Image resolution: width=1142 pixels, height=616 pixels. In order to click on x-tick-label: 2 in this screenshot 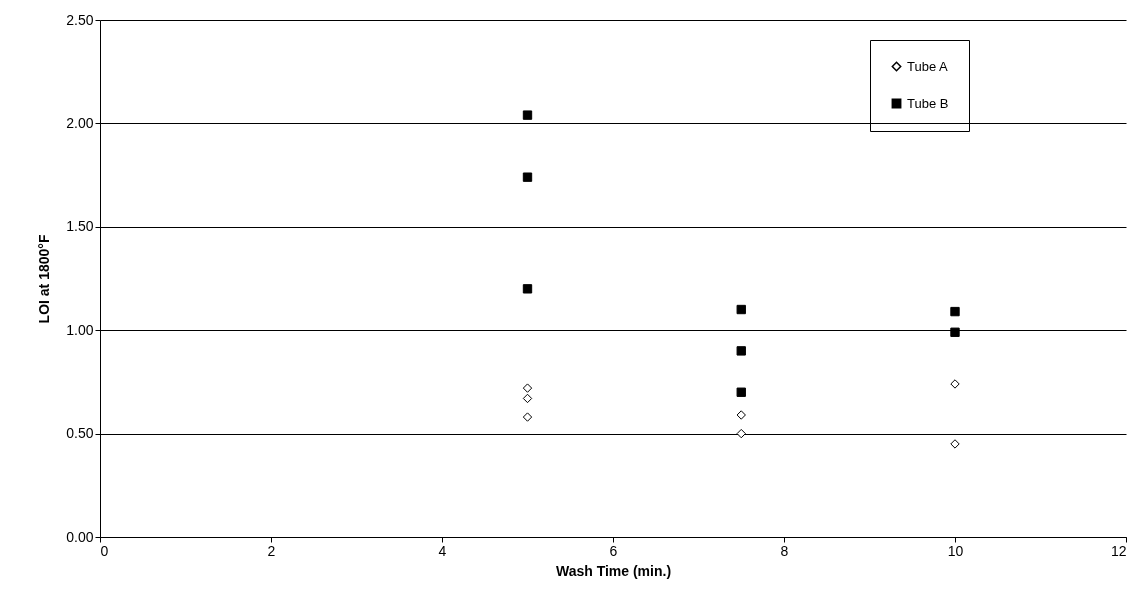, I will do `click(271, 550)`.